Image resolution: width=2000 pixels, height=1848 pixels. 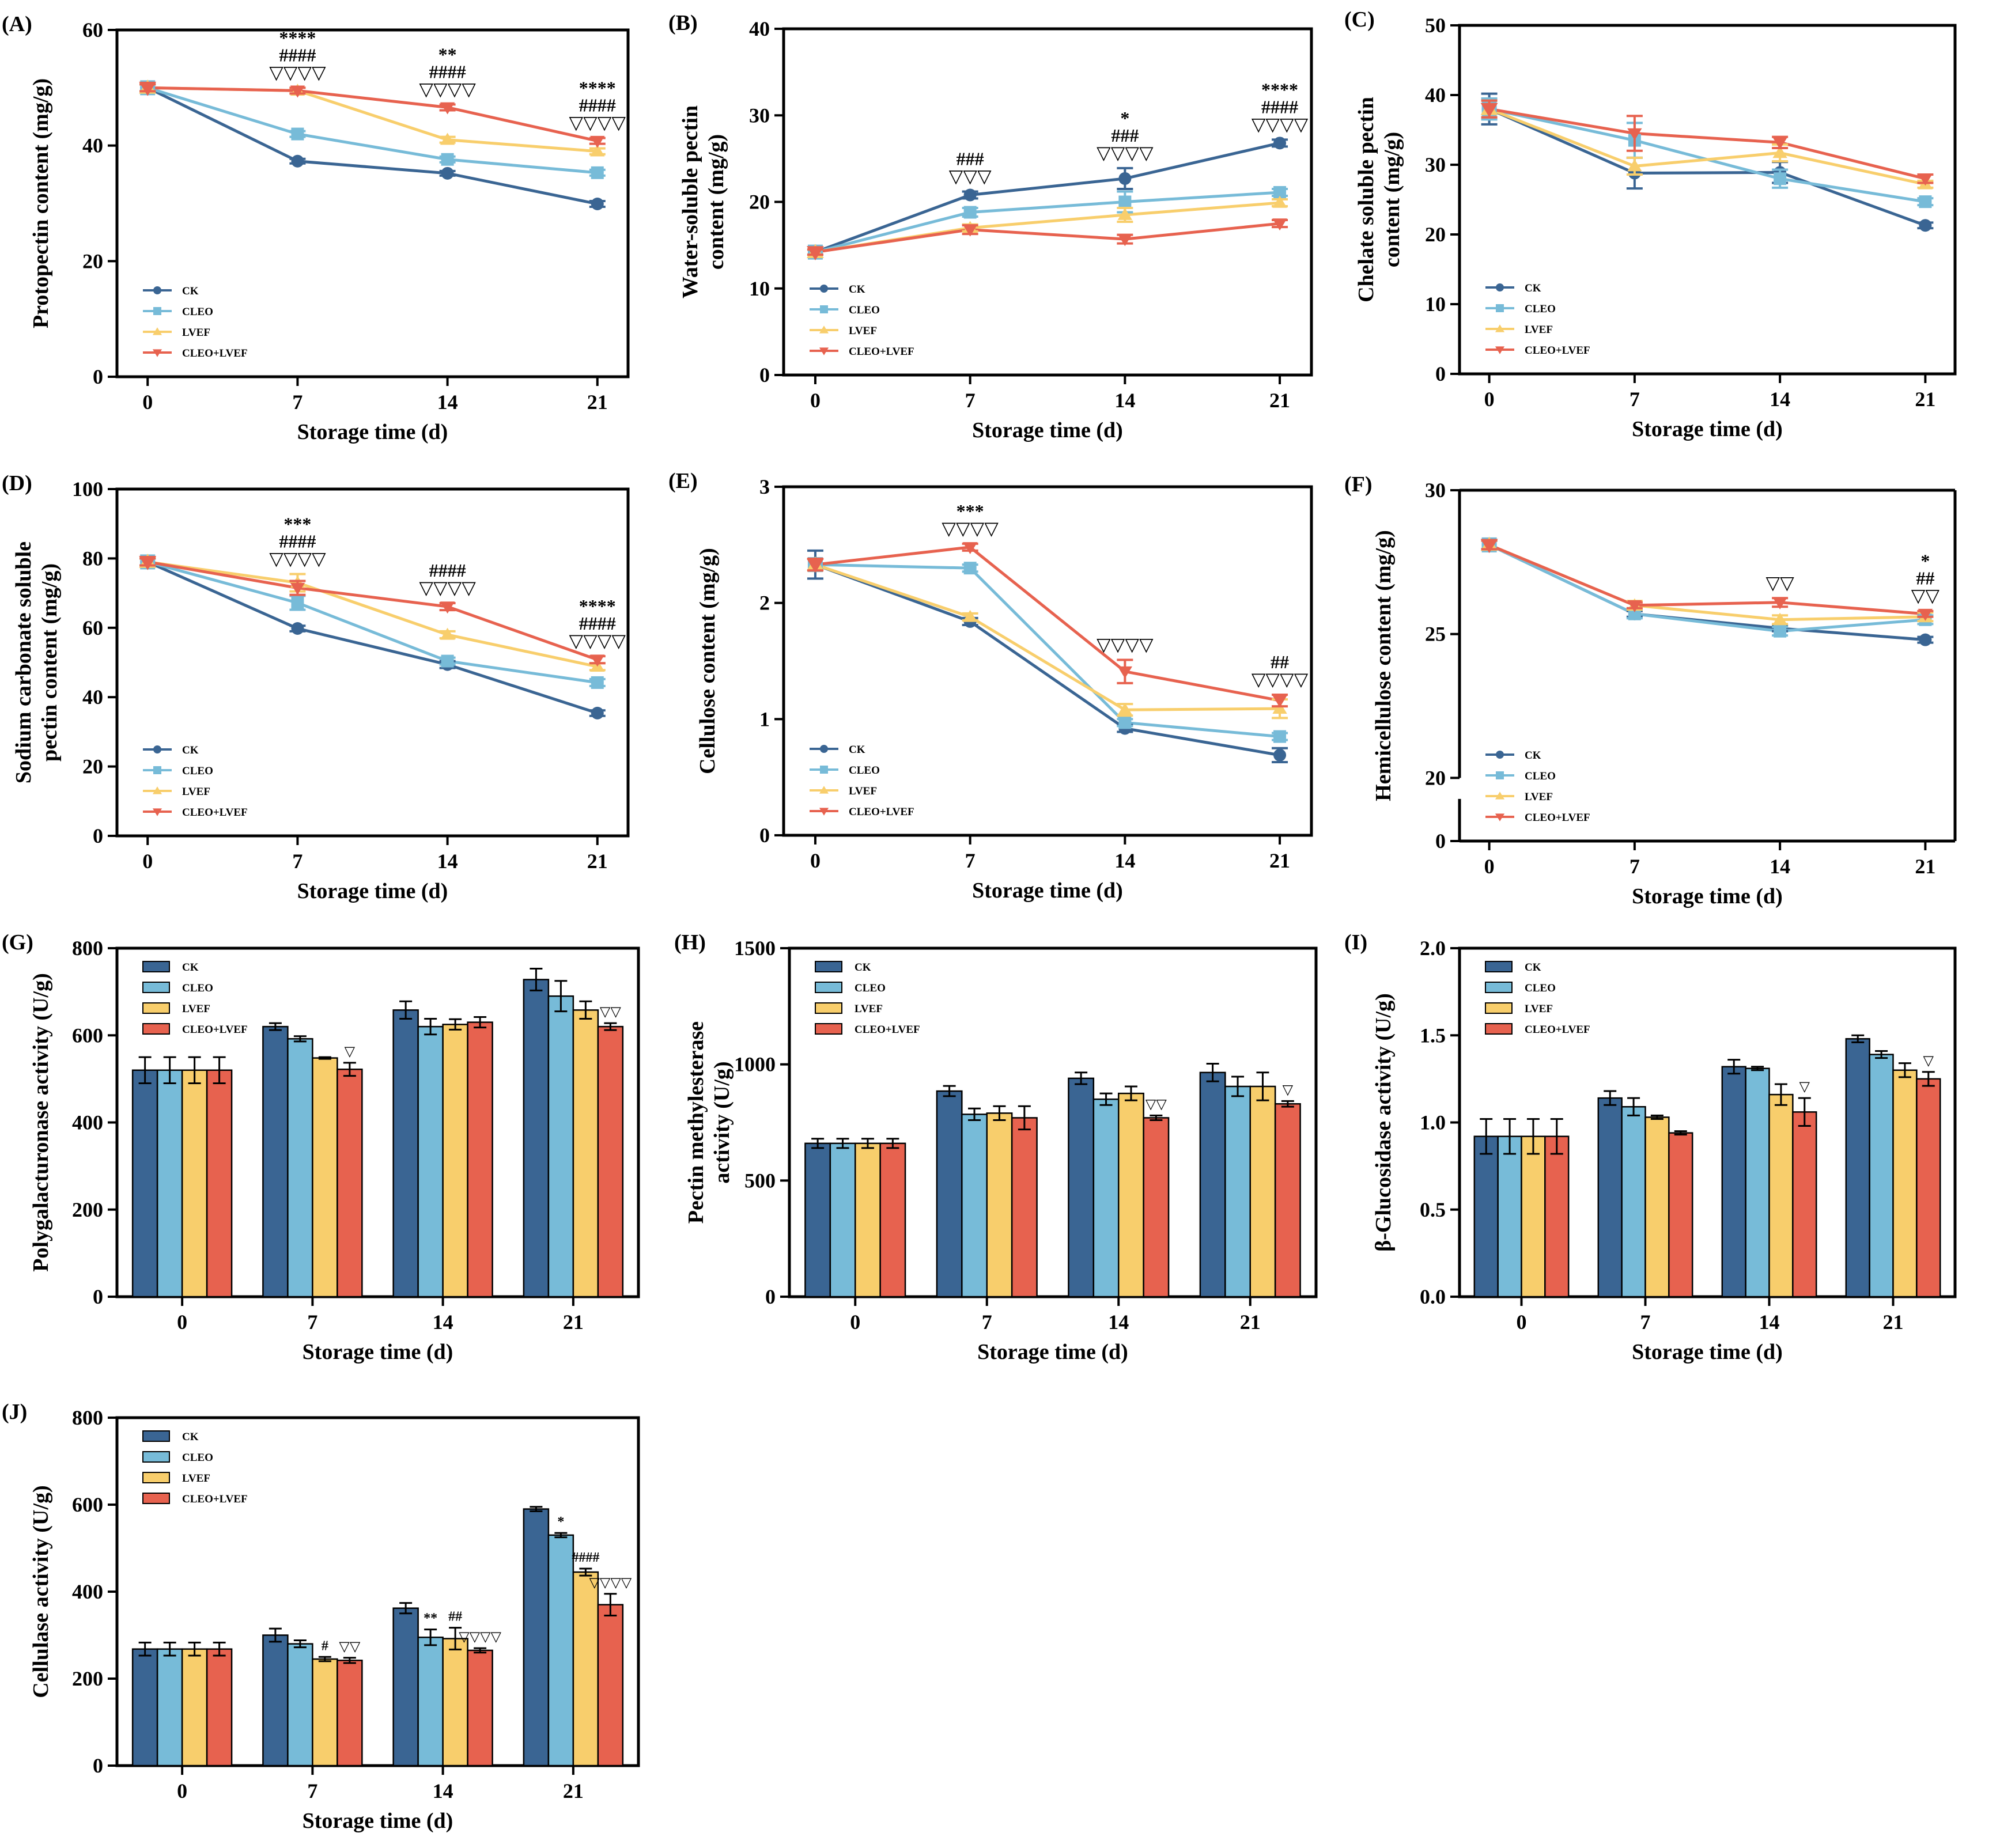 I want to click on y-axis-title: Polygalacturonase activity (U/g), so click(x=41, y=1122).